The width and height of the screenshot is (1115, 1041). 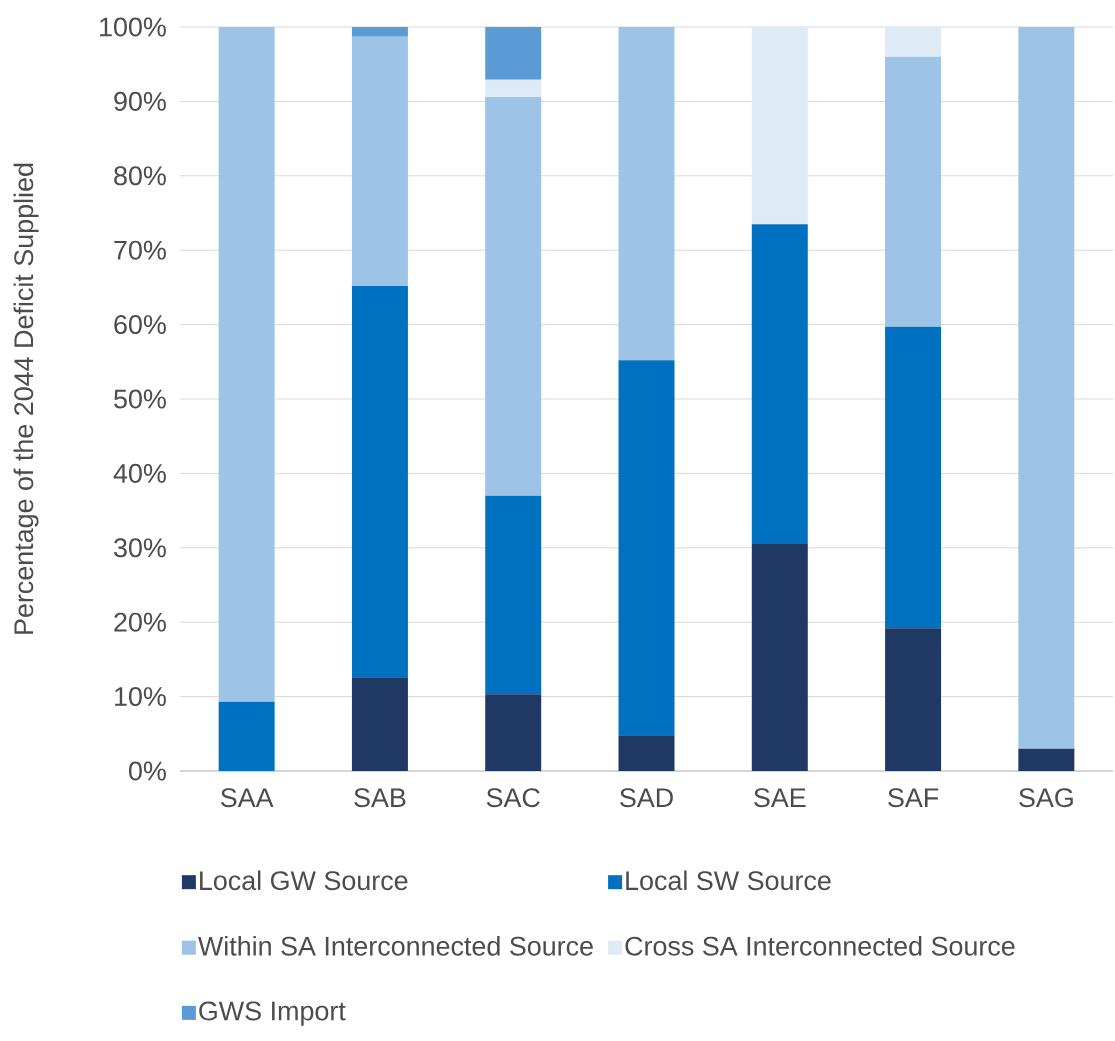 What do you see at coordinates (140, 176) in the screenshot?
I see `y-tick-label: 80%` at bounding box center [140, 176].